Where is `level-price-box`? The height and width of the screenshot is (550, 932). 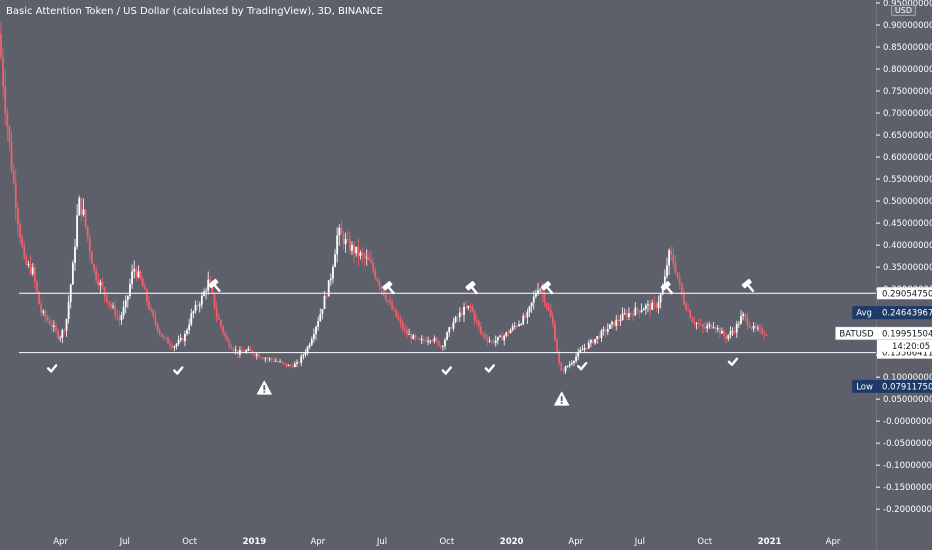
level-price-box is located at coordinates (904, 293).